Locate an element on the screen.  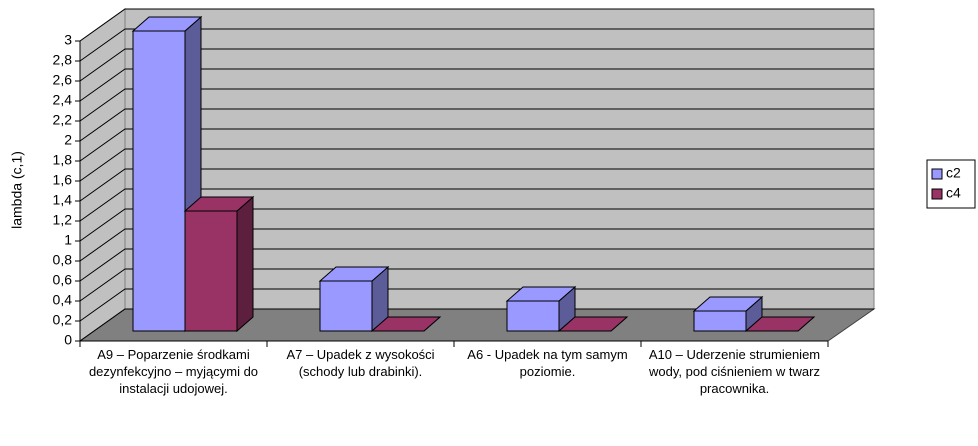
y-tick-label: 0,8 is located at coordinates (63, 260).